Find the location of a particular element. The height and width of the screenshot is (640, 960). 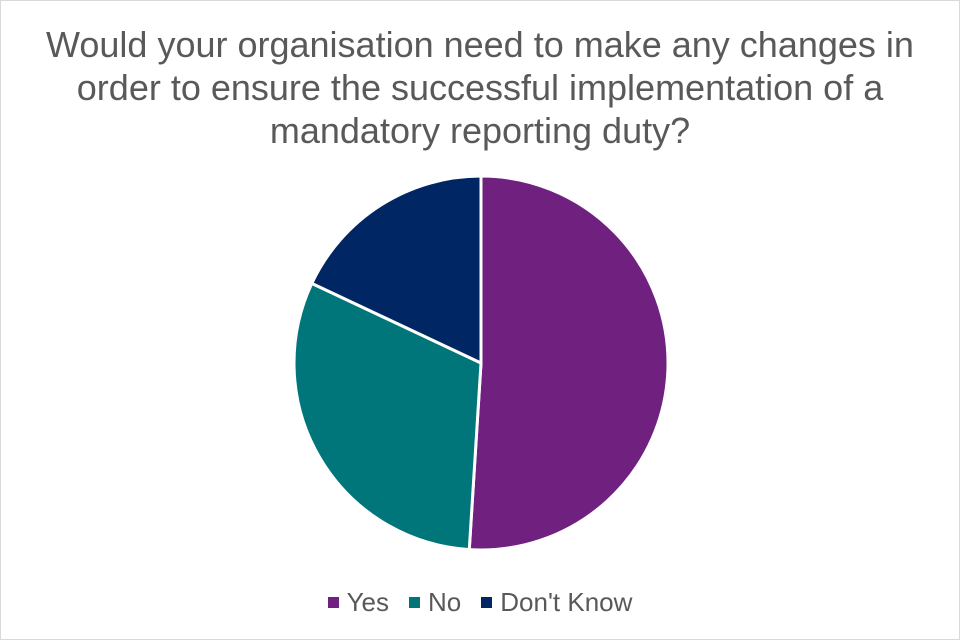

legend-label-dont-know: Don't Know is located at coordinates (566, 602).